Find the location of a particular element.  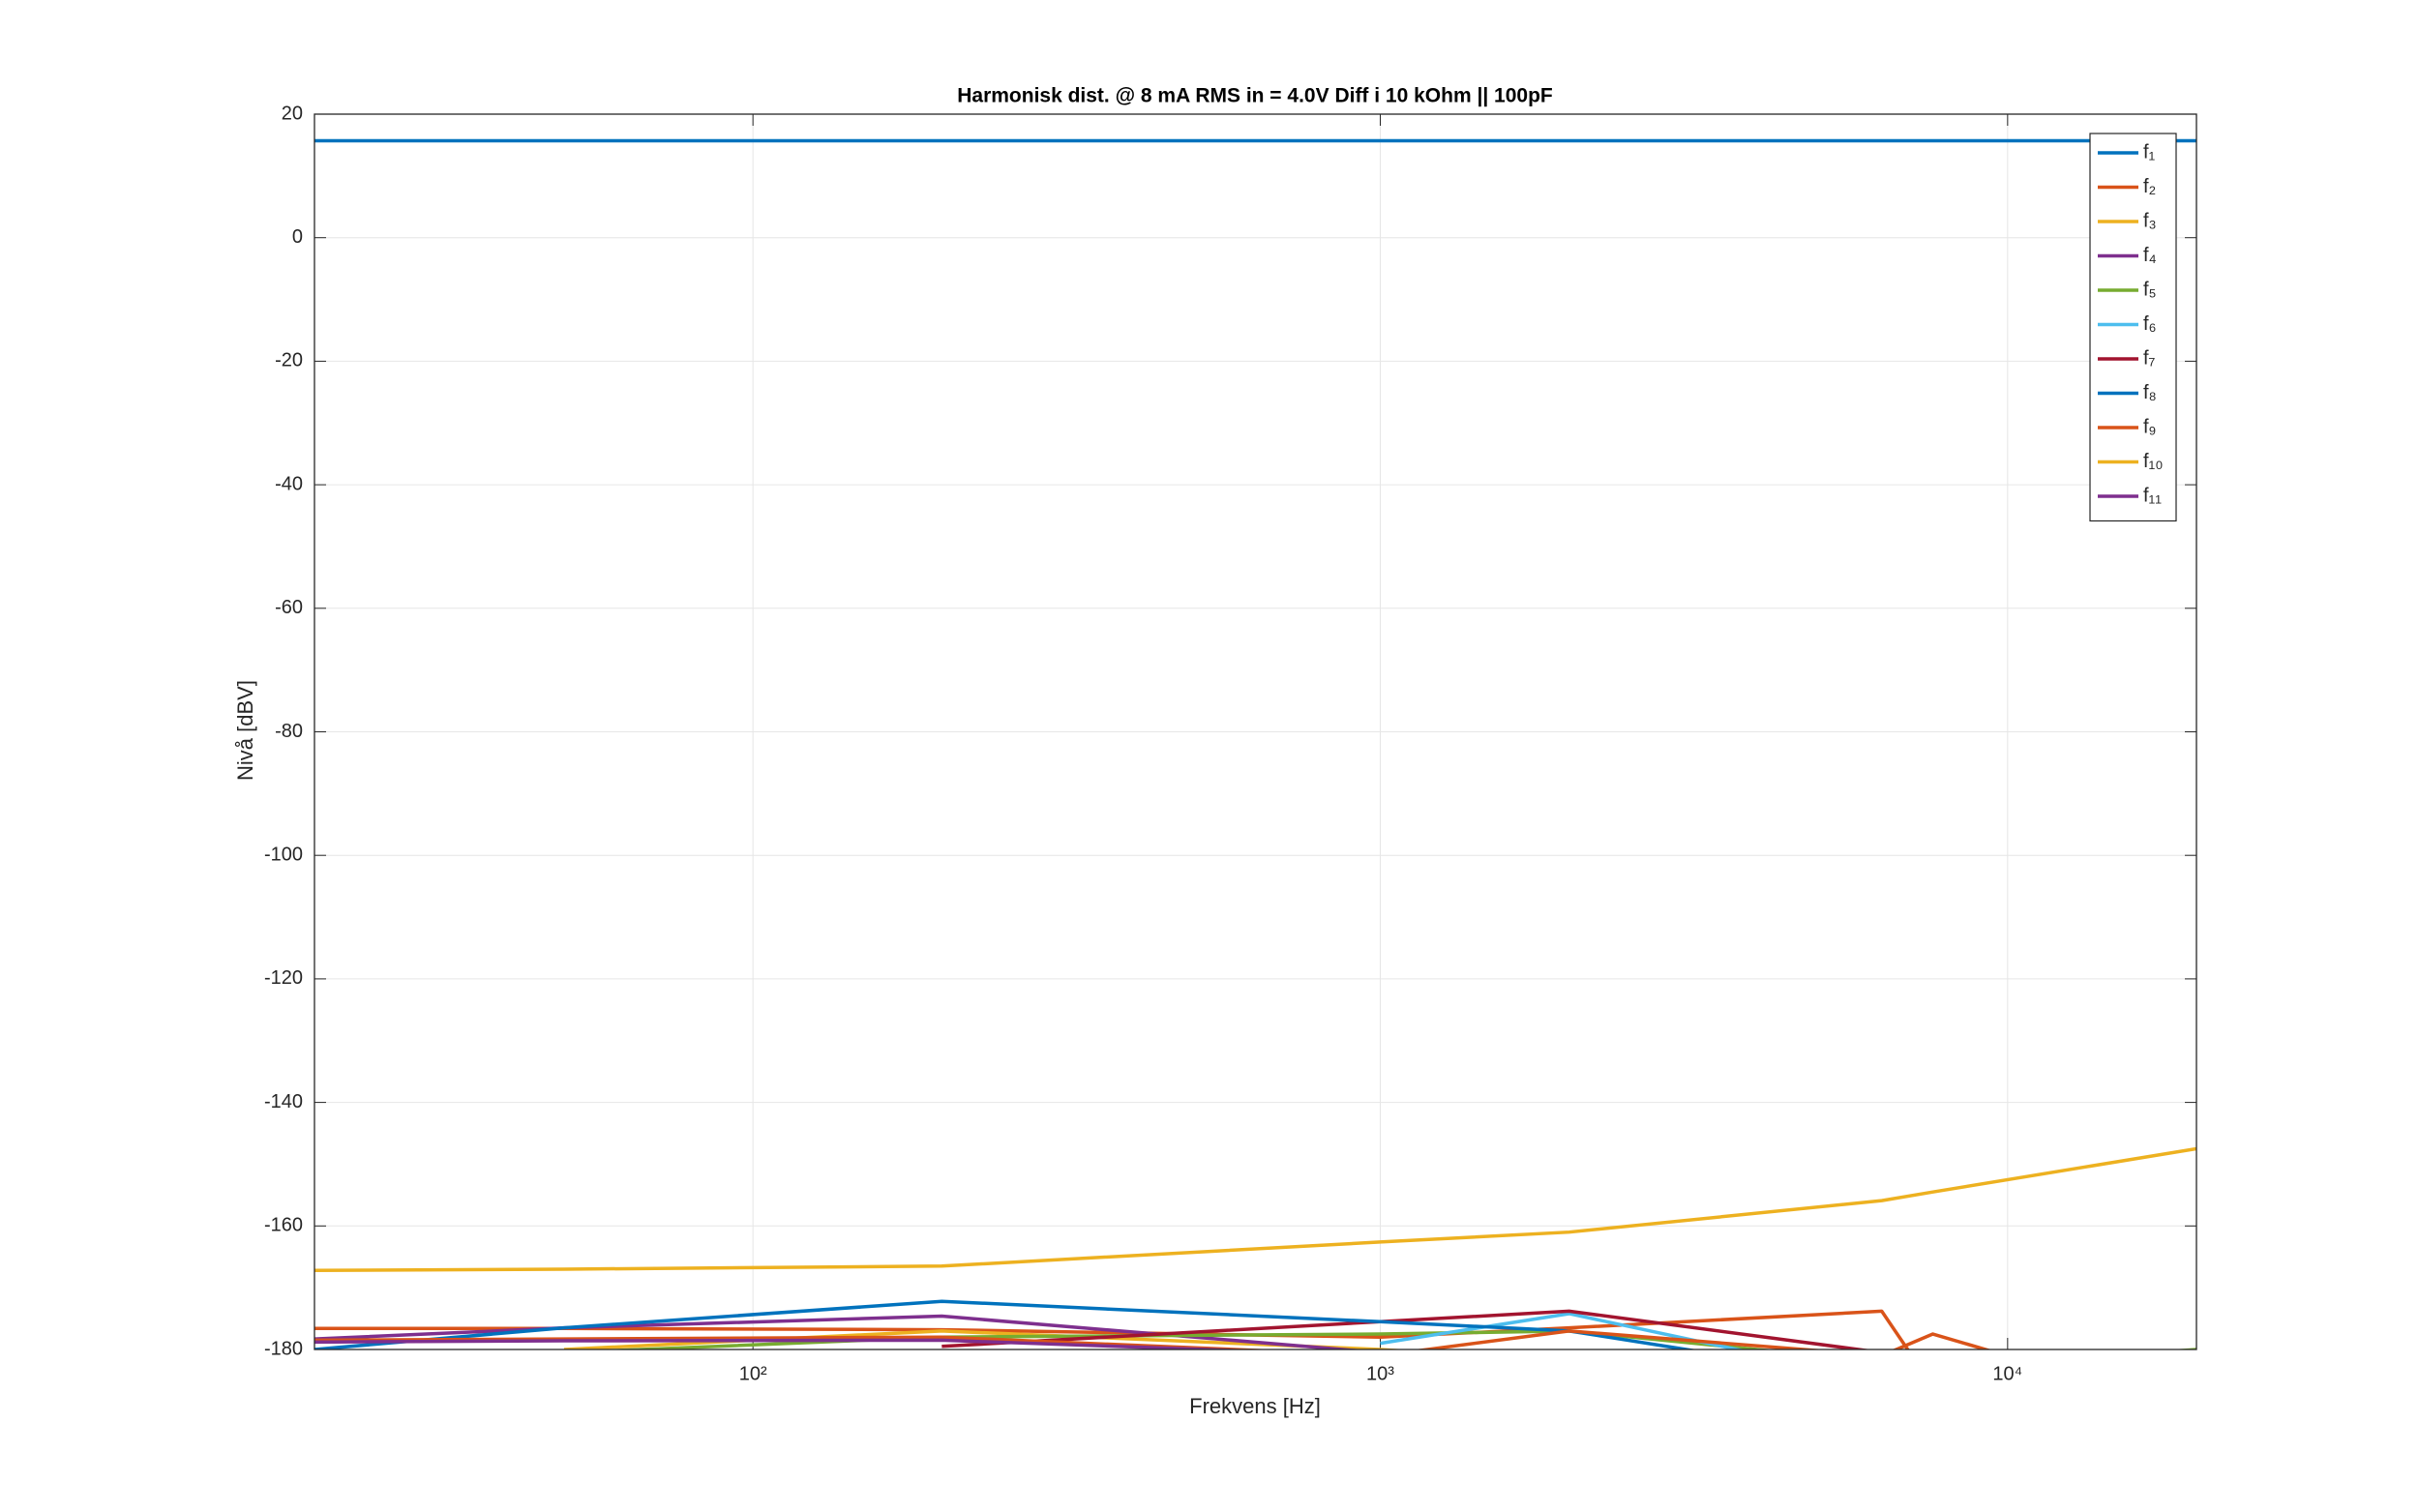

y-tick-label: -140 is located at coordinates (284, 1101).